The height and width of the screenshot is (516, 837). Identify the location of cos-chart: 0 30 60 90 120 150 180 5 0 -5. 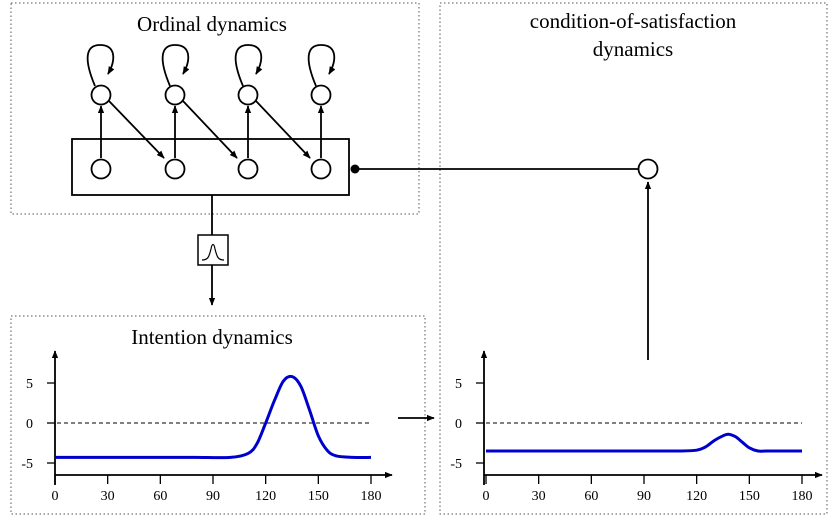
(636, 427).